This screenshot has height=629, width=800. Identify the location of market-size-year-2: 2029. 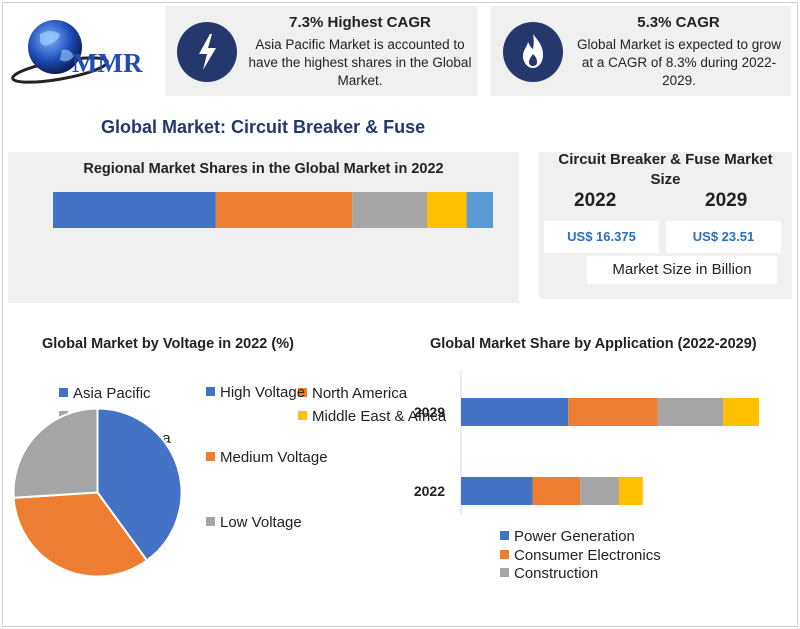
(726, 200).